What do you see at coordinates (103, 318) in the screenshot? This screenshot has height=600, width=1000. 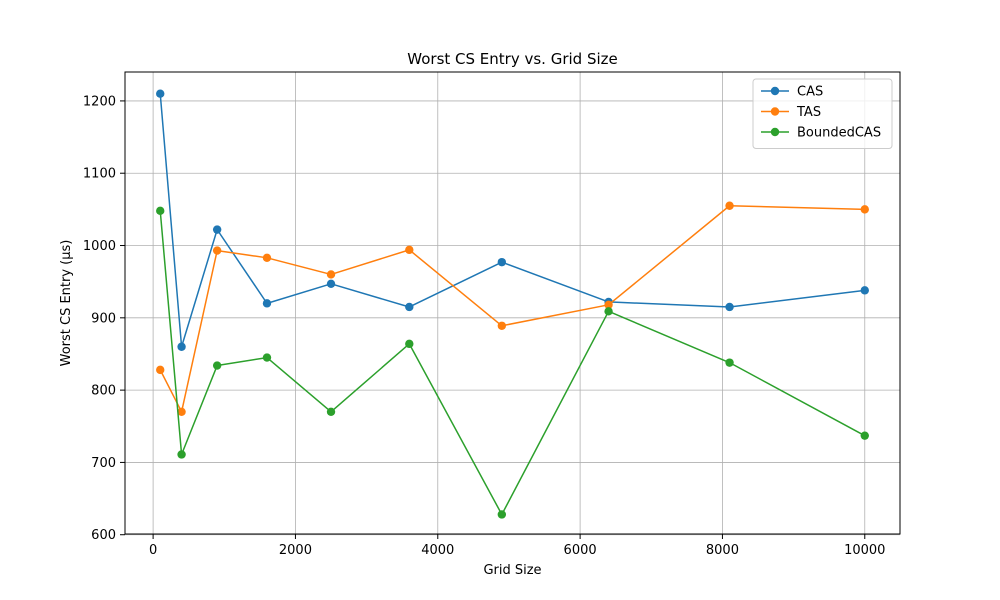 I see `y-tick-label: 900` at bounding box center [103, 318].